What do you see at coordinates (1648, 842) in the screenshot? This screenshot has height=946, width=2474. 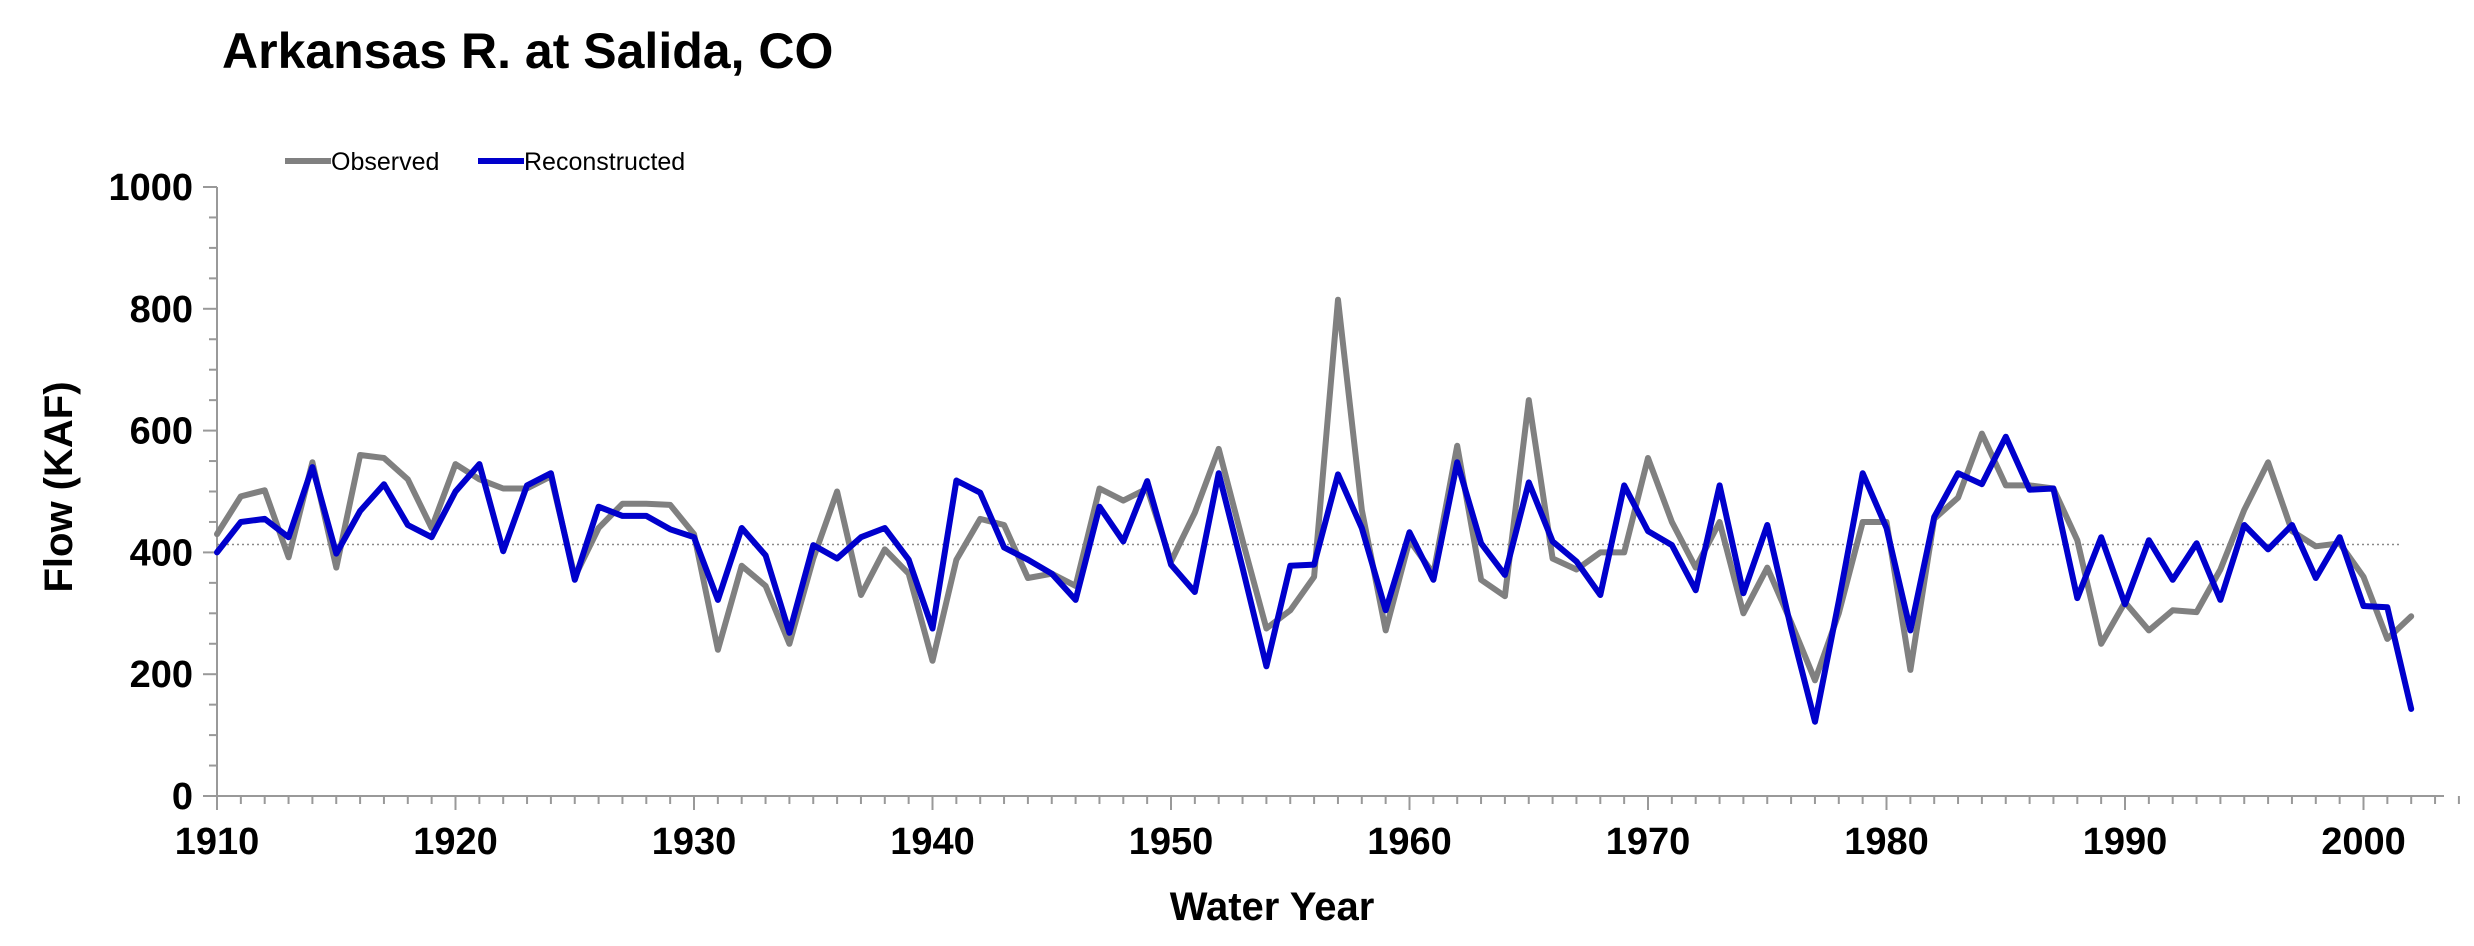 I see `x-tick-label: 1970` at bounding box center [1648, 842].